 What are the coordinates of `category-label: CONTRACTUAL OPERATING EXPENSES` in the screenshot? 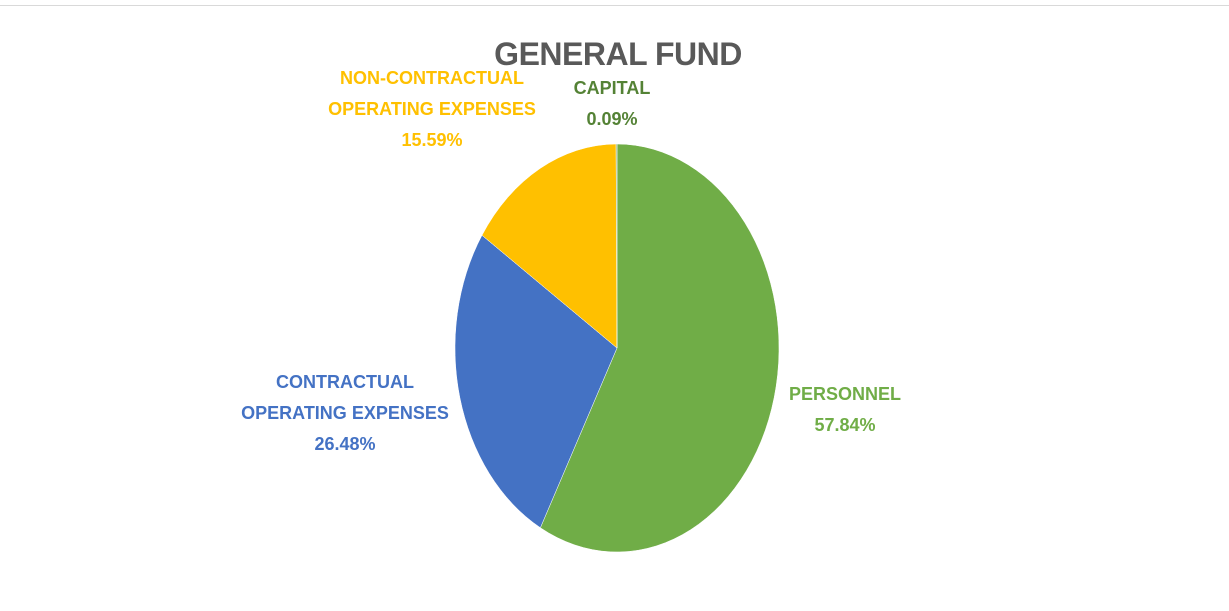 It's located at (345, 397).